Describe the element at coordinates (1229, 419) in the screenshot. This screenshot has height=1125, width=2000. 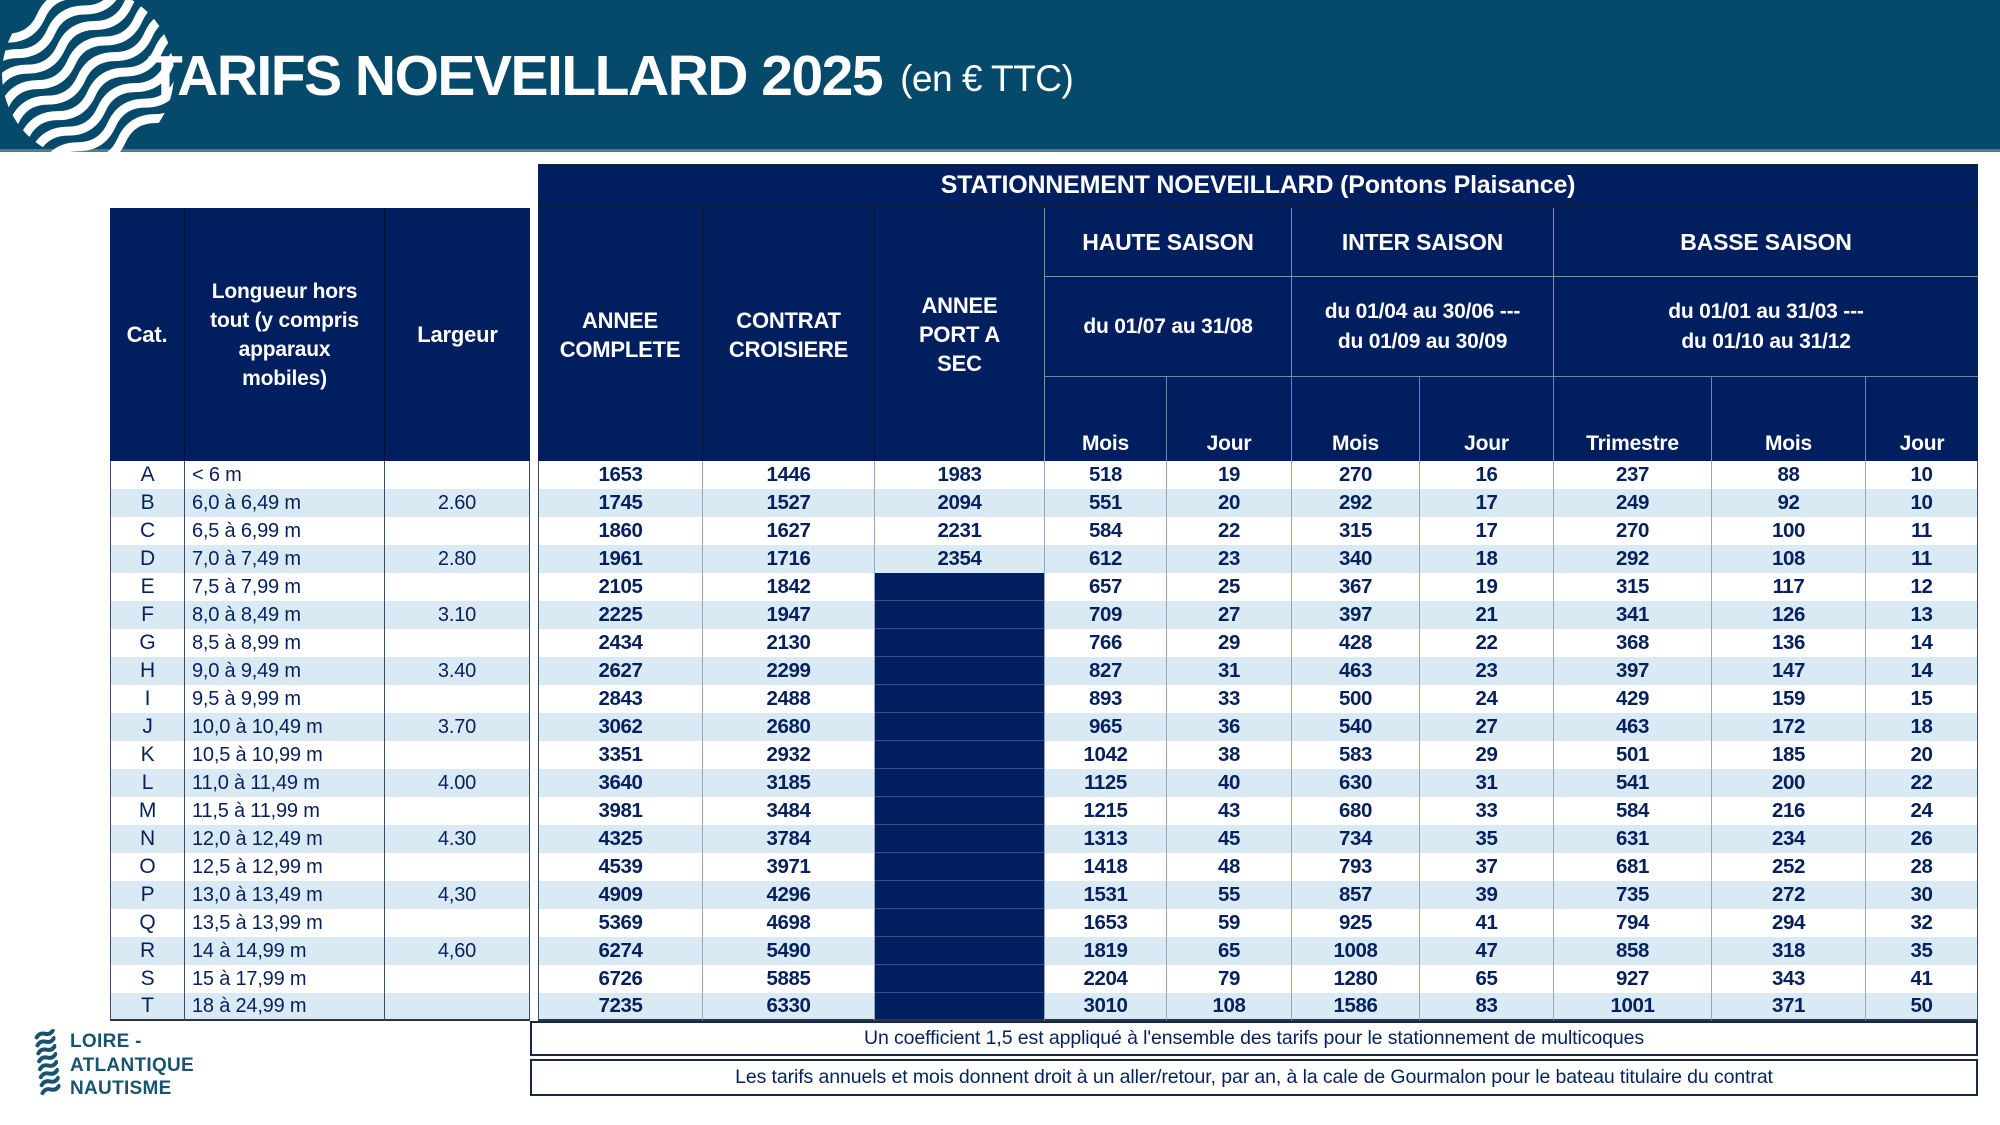
I see `sub-header-hs-jour: Jour` at that location.